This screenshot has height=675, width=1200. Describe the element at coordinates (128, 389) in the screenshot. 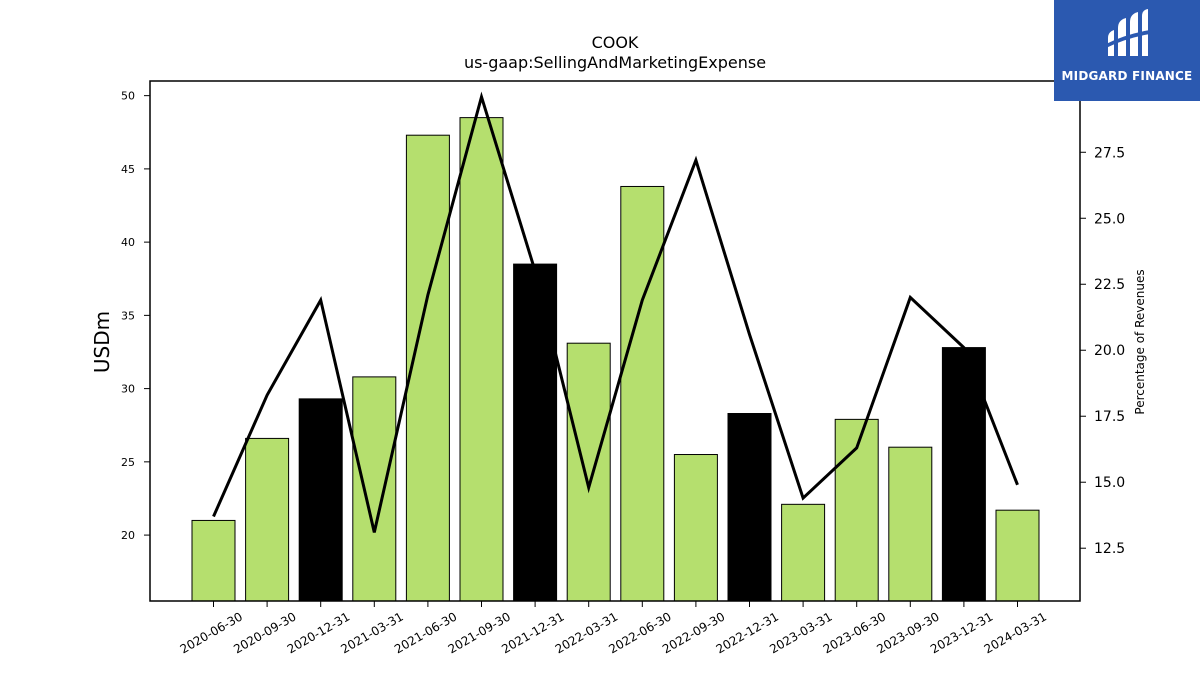

I see `y-tick-label: 30` at that location.